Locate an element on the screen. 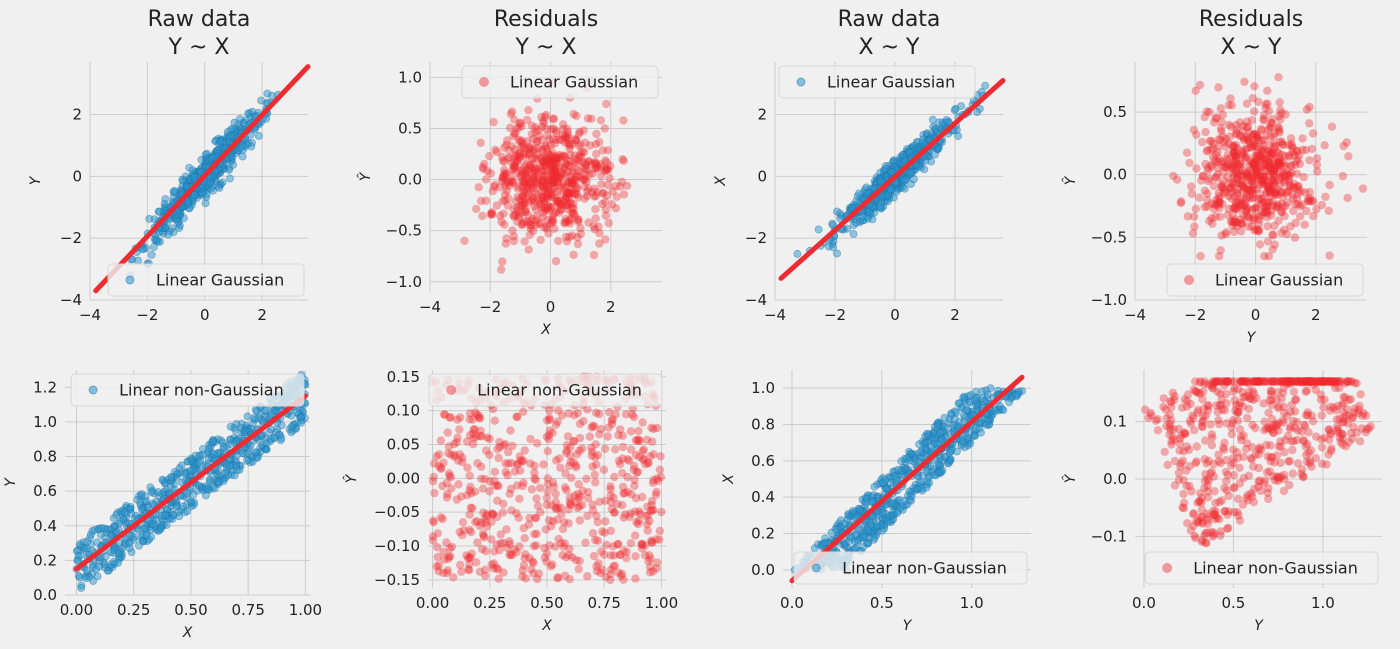  y-tick-label: −0.05 is located at coordinates (397, 512).